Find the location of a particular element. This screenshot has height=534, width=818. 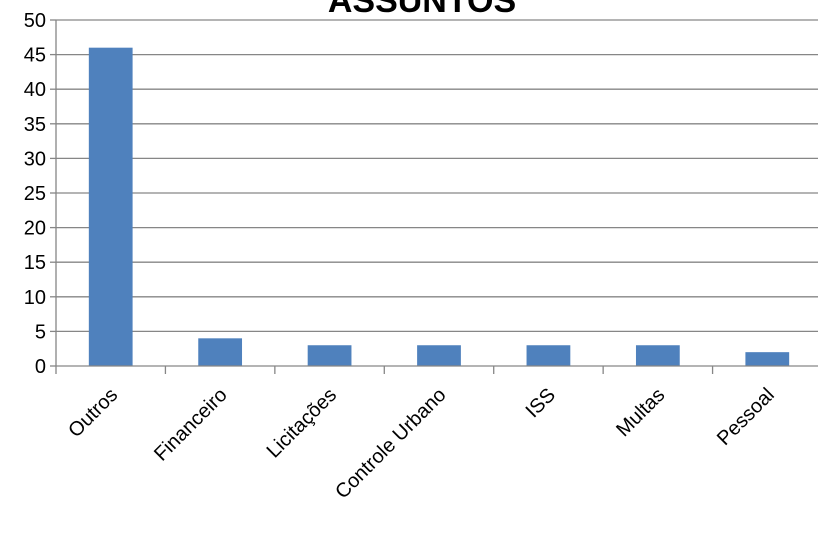

x-category-label: Pessoal is located at coordinates (746, 417).